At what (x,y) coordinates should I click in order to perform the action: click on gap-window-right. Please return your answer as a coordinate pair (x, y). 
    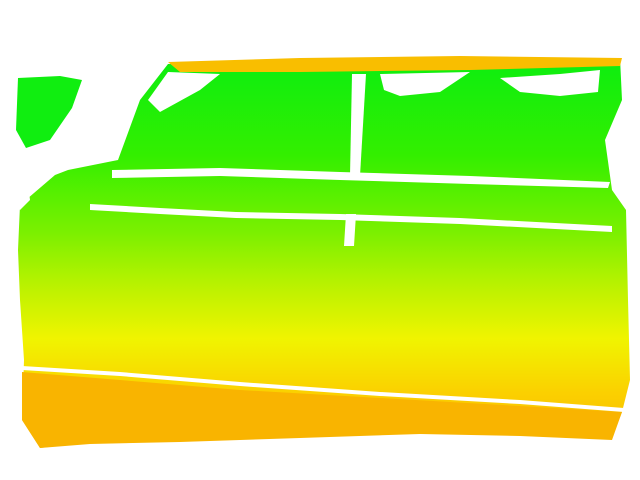
    Looking at the image, I should click on (425, 84).